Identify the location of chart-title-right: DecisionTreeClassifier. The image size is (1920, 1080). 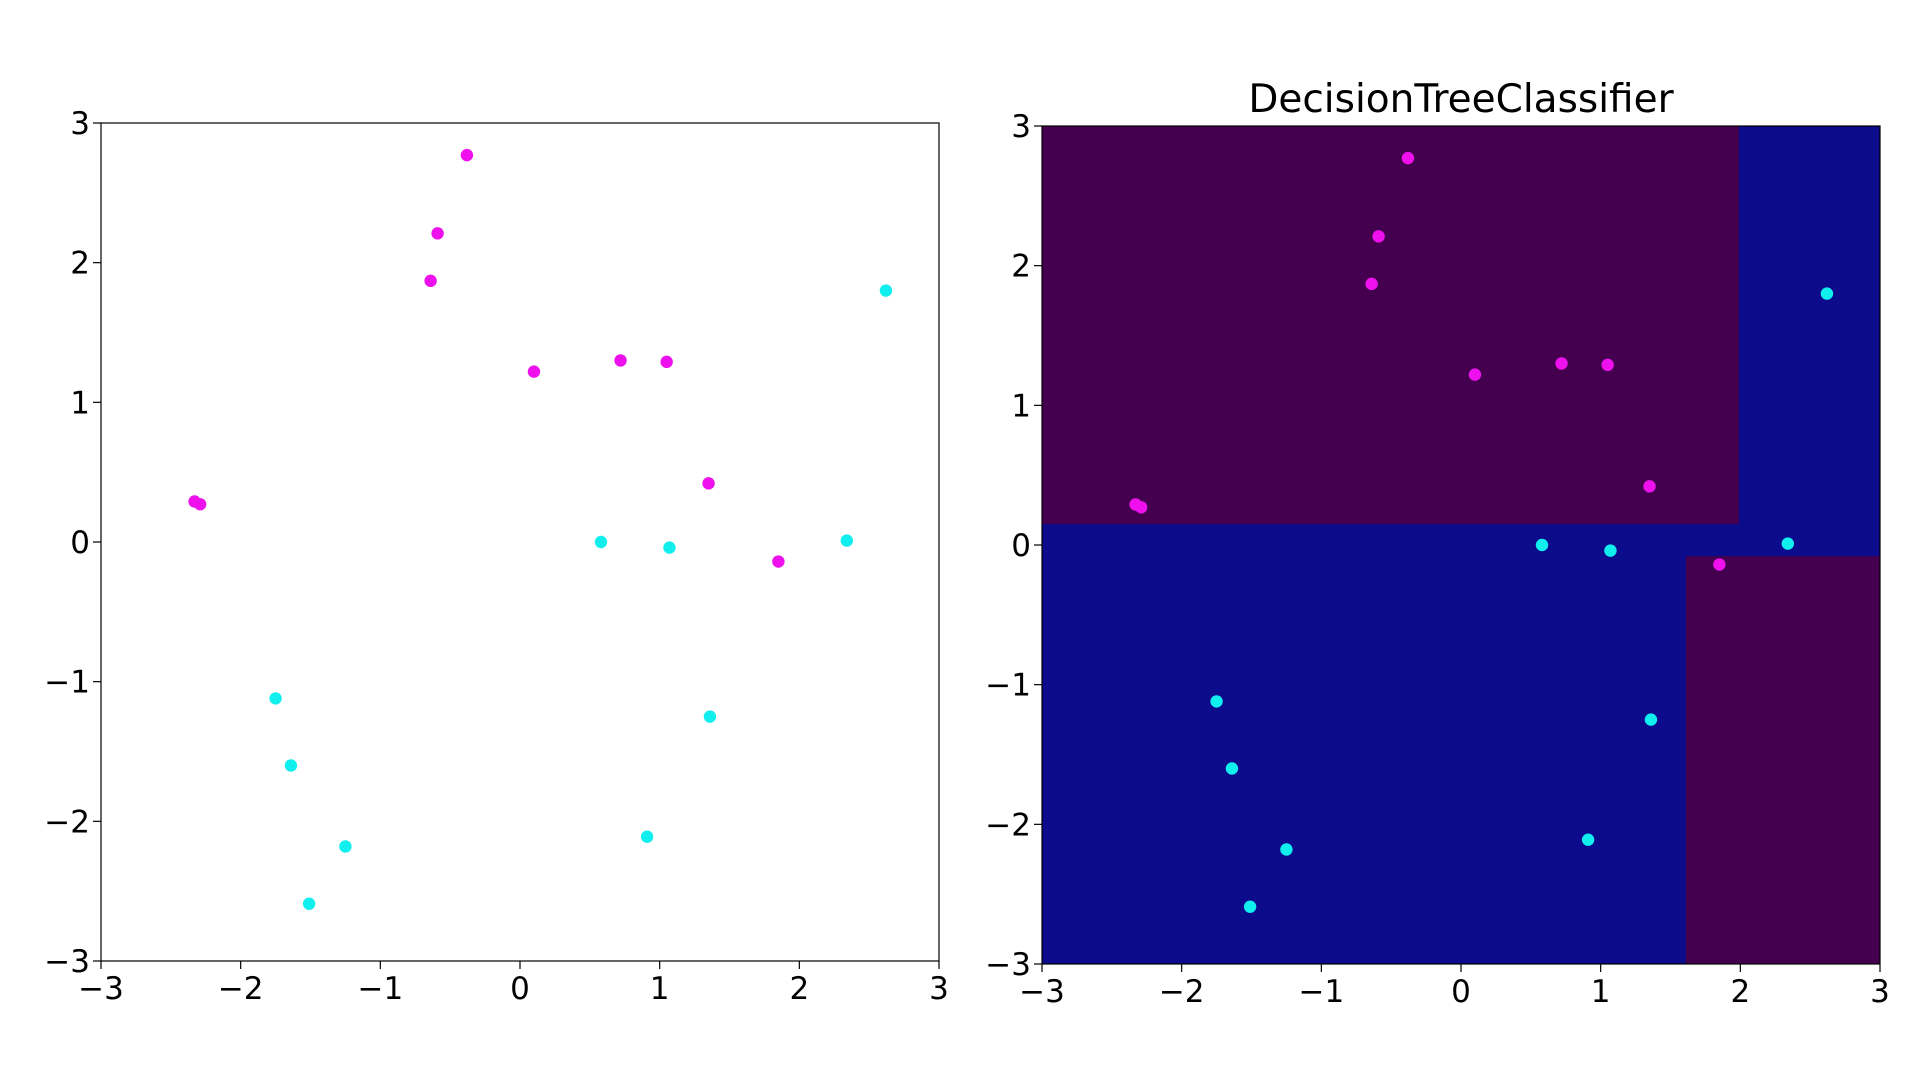
(1461, 99).